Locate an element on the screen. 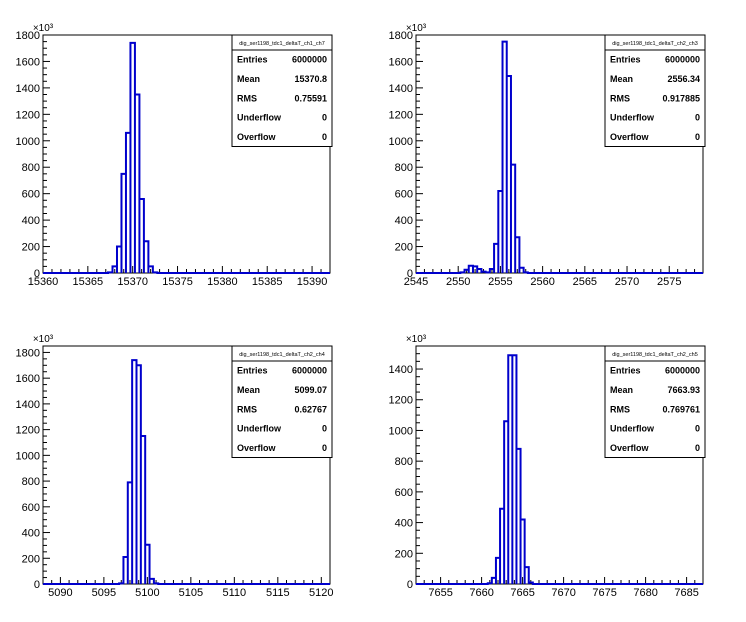 The height and width of the screenshot is (622, 746). chart1-y-tick-label: 1200 is located at coordinates (28, 115).